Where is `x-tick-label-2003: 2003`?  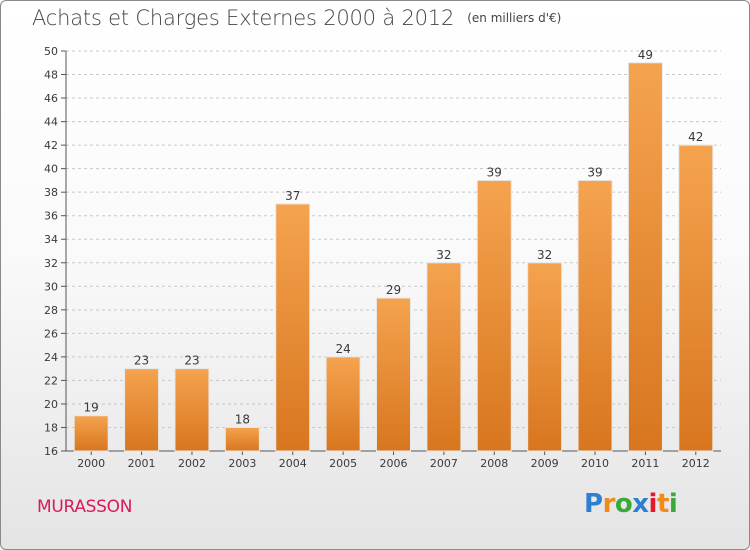
x-tick-label-2003: 2003 is located at coordinates (242, 463).